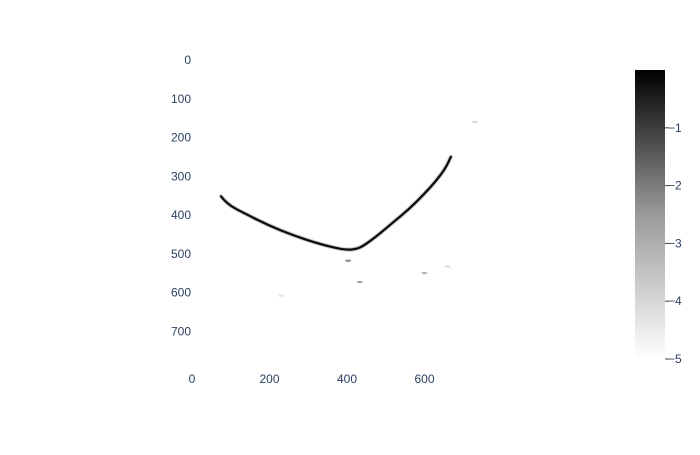 This screenshot has height=455, width=700. Describe the element at coordinates (347, 379) in the screenshot. I see `x-tick-label: 400` at that location.